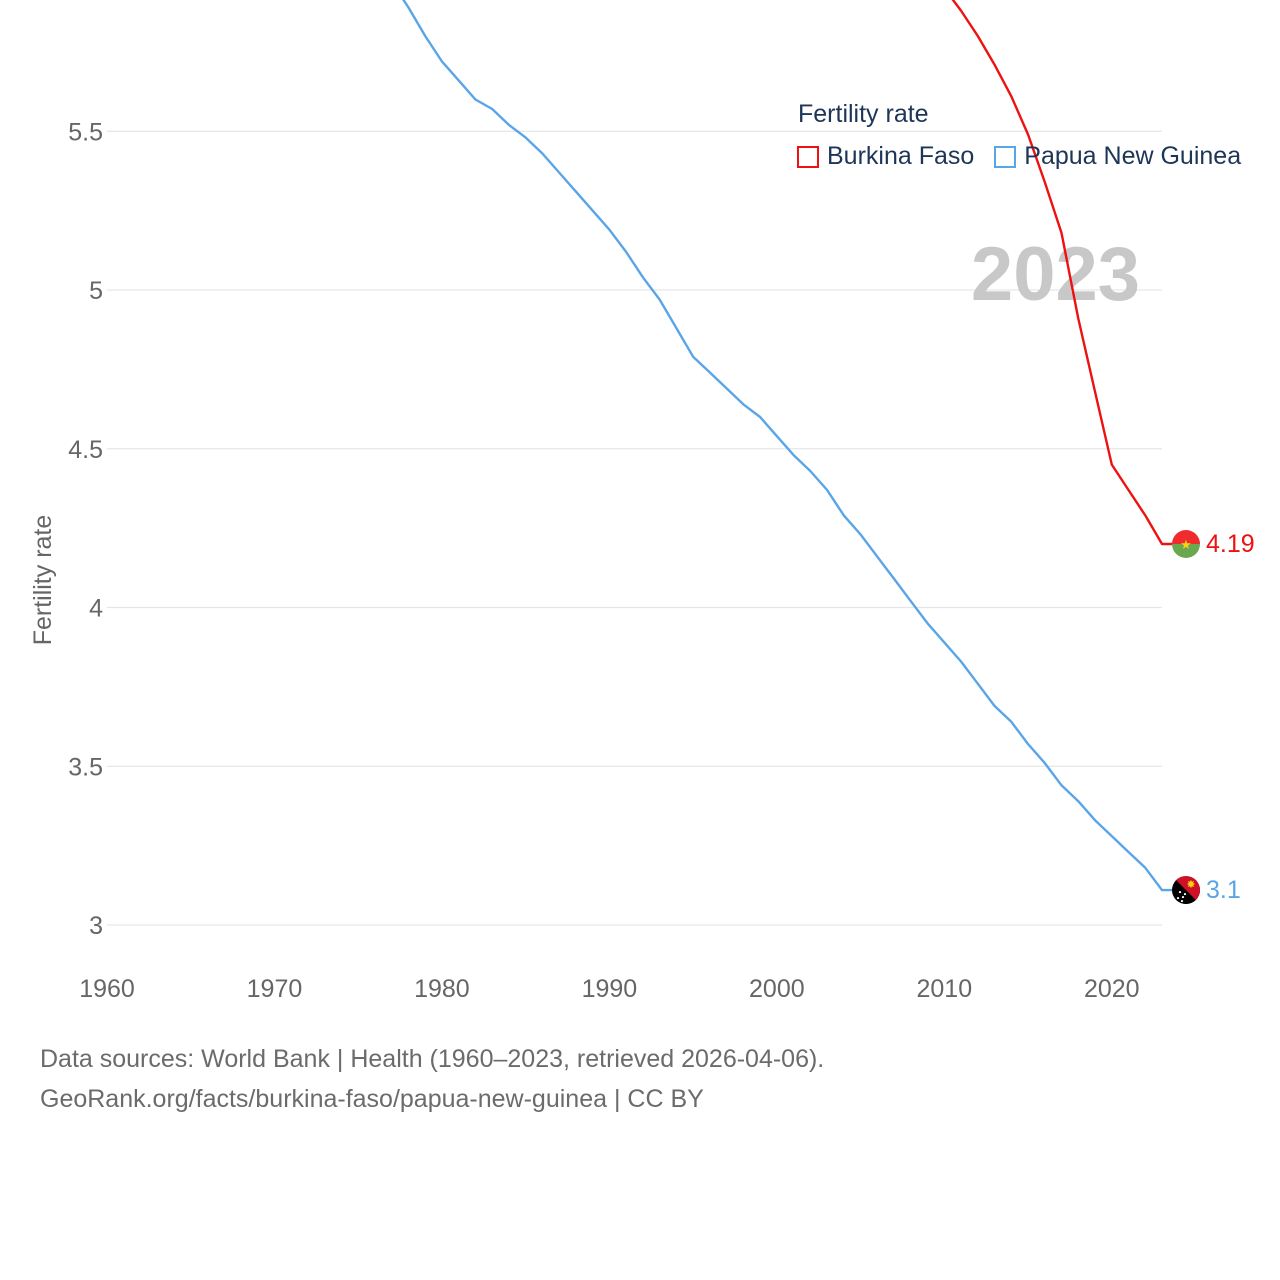  I want to click on legend-title: Fertility rate, so click(863, 114).